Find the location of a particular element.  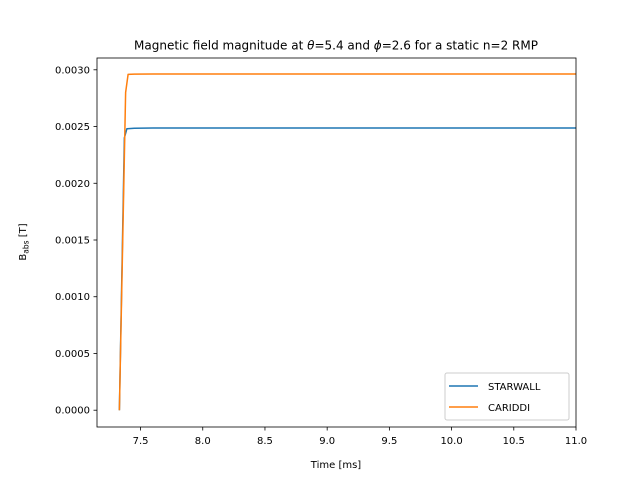

legend: STARWALL CARIDDI is located at coordinates (507, 396).